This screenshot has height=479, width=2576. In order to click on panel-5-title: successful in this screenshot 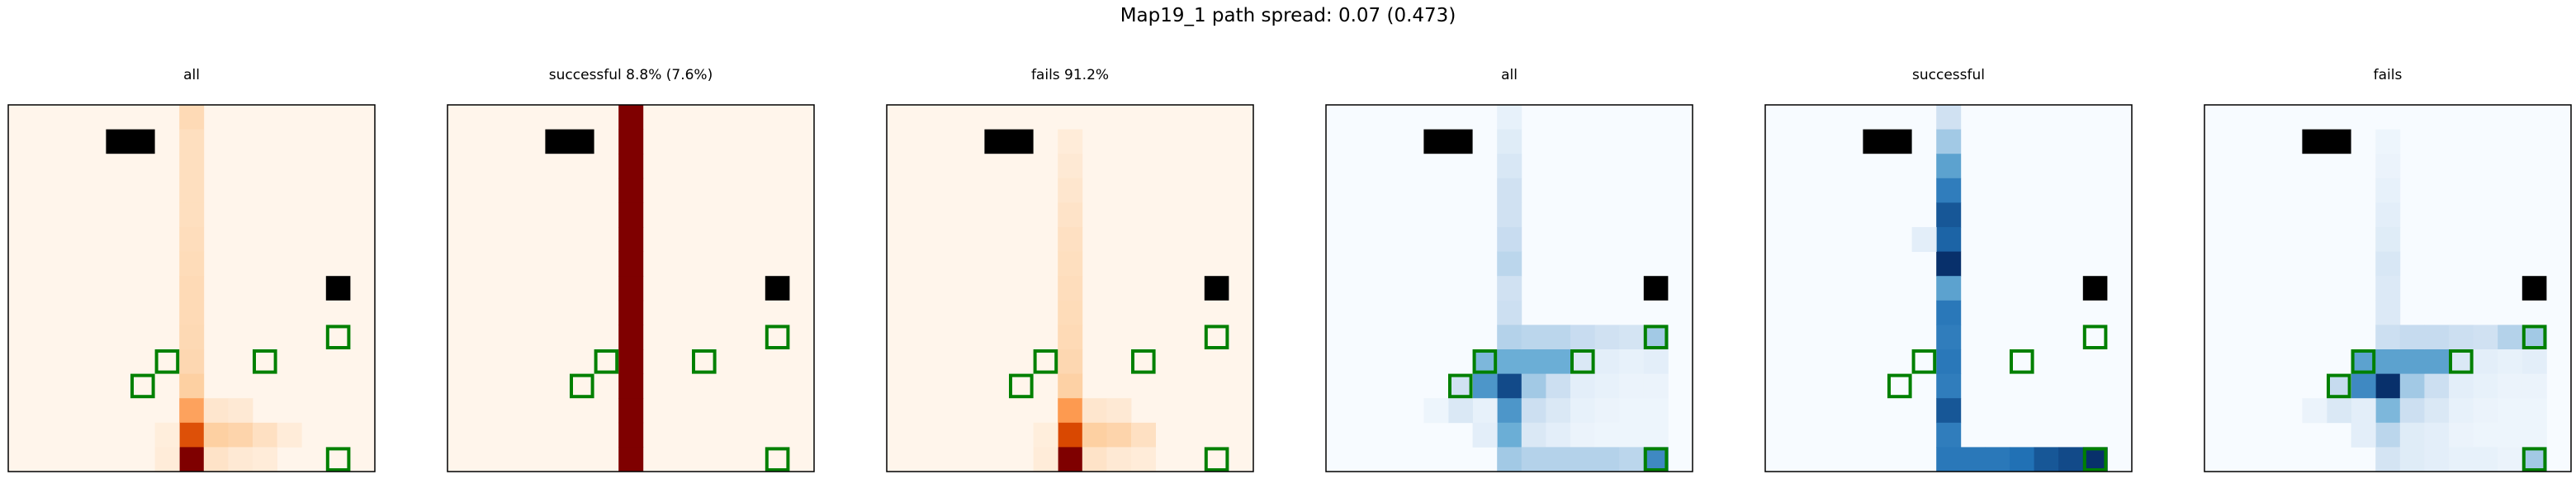, I will do `click(1948, 75)`.